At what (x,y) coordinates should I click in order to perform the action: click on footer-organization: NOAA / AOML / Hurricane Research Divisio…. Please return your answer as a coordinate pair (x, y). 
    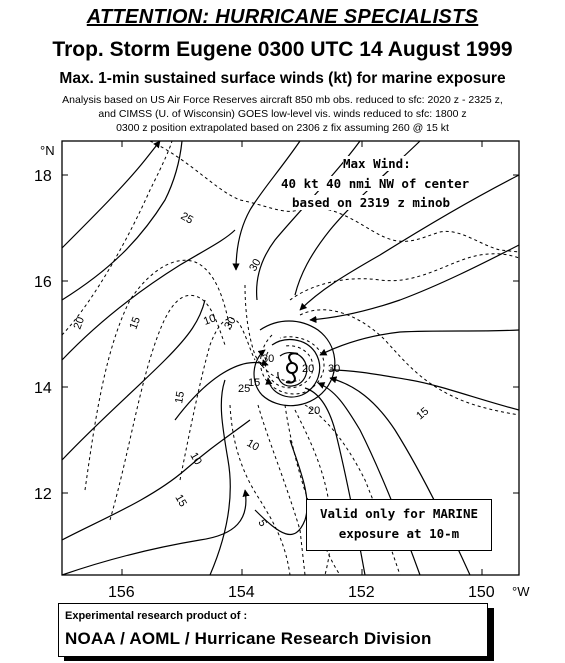
    Looking at the image, I should click on (248, 638).